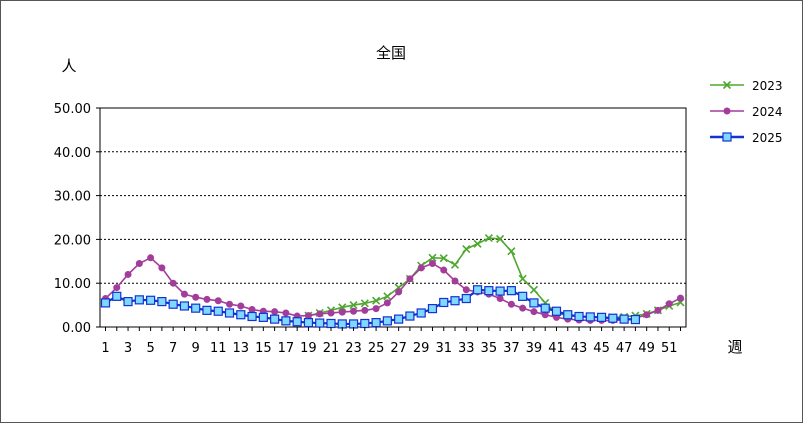  Describe the element at coordinates (263, 348) in the screenshot. I see `x-tick-label: 15` at that location.